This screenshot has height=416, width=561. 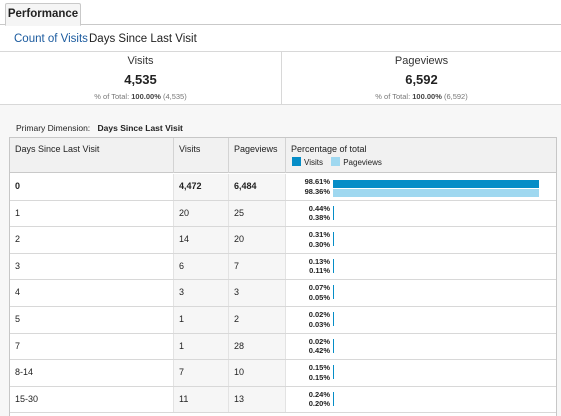 What do you see at coordinates (319, 297) in the screenshot?
I see `pageviews-percent: 0.05%` at bounding box center [319, 297].